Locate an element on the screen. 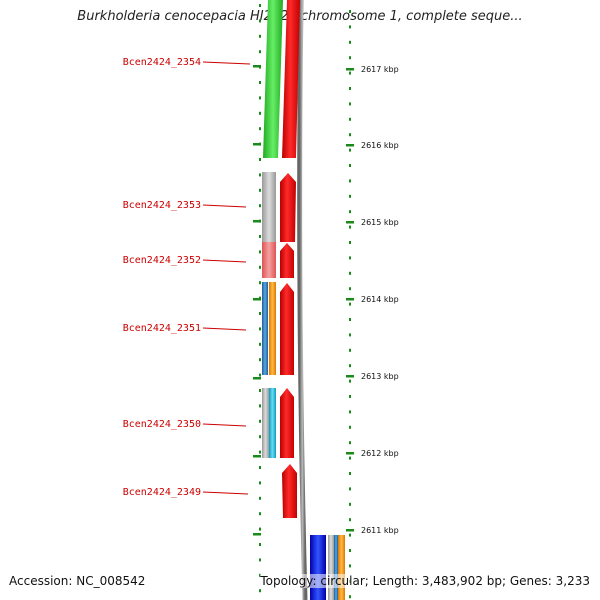  cog-block-cyan is located at coordinates (272, 423).